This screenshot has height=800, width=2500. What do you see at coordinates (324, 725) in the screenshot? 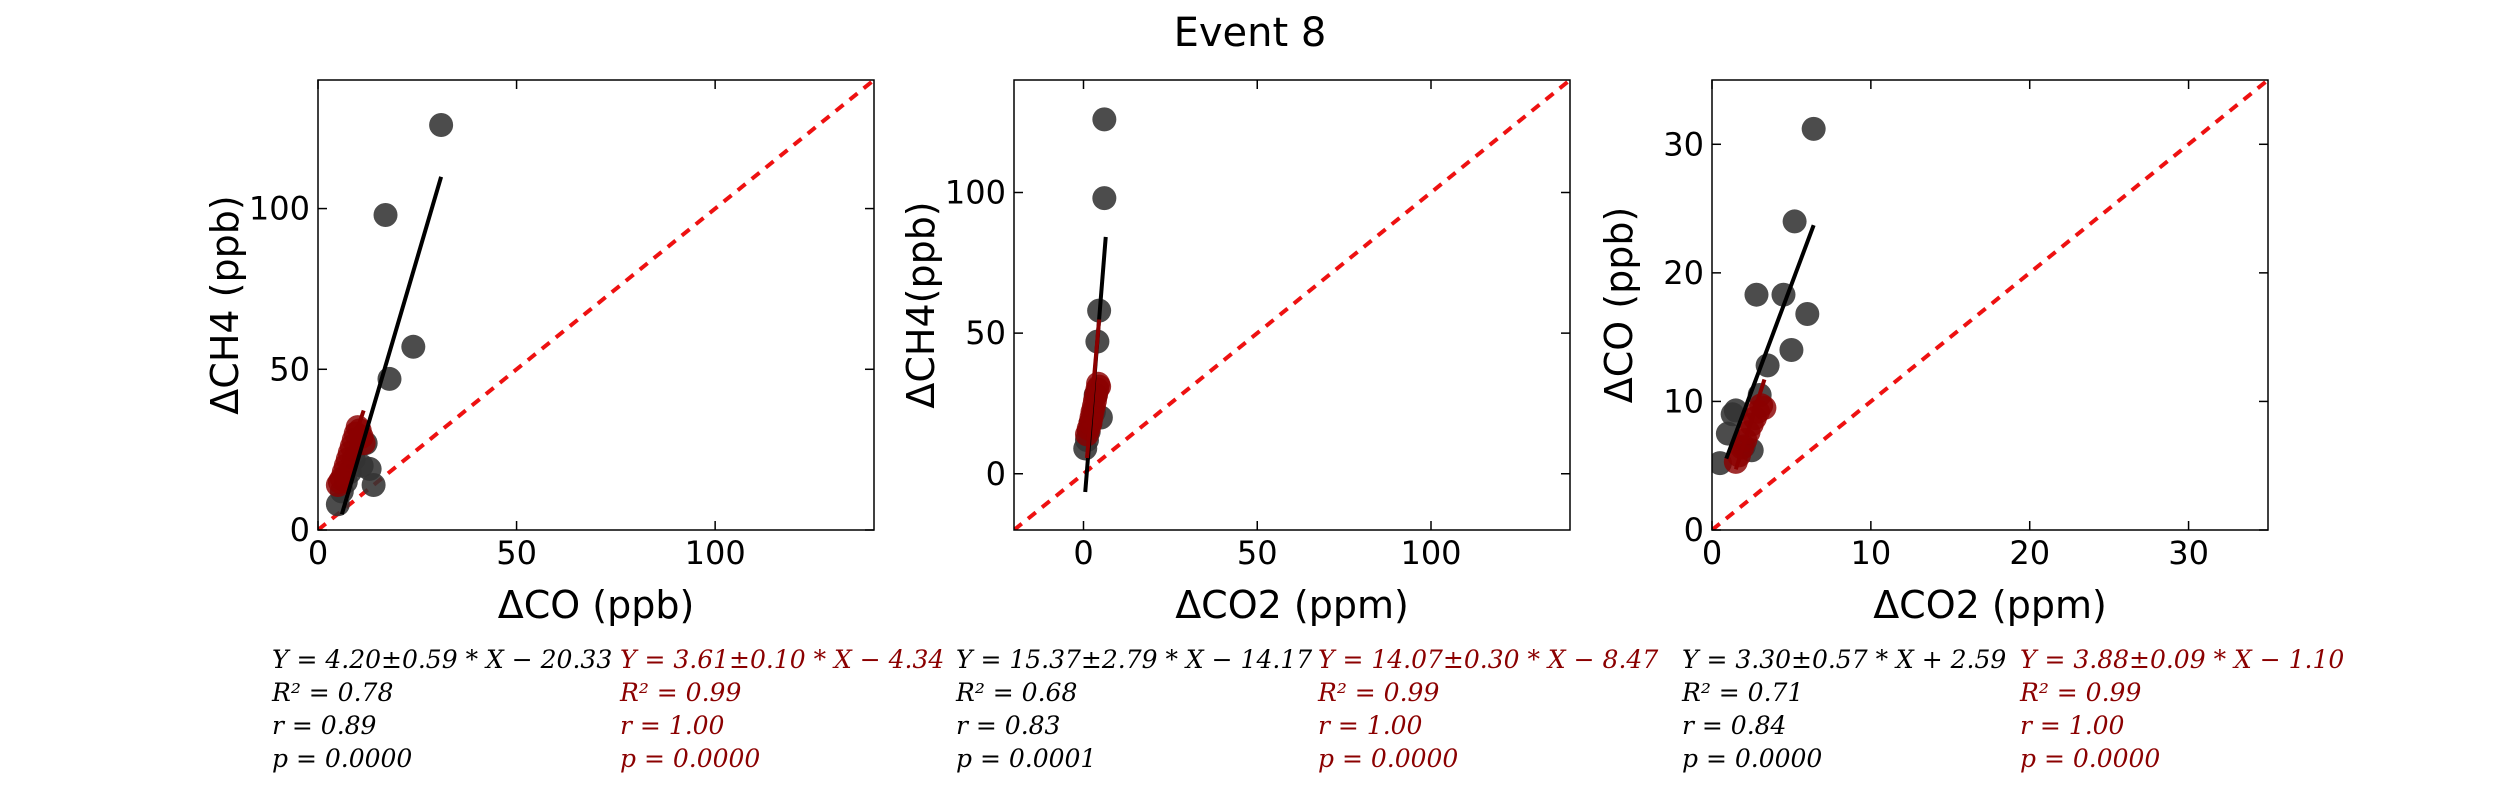
I see `fit-stat-s1-line3: r = 0.89` at bounding box center [324, 725].